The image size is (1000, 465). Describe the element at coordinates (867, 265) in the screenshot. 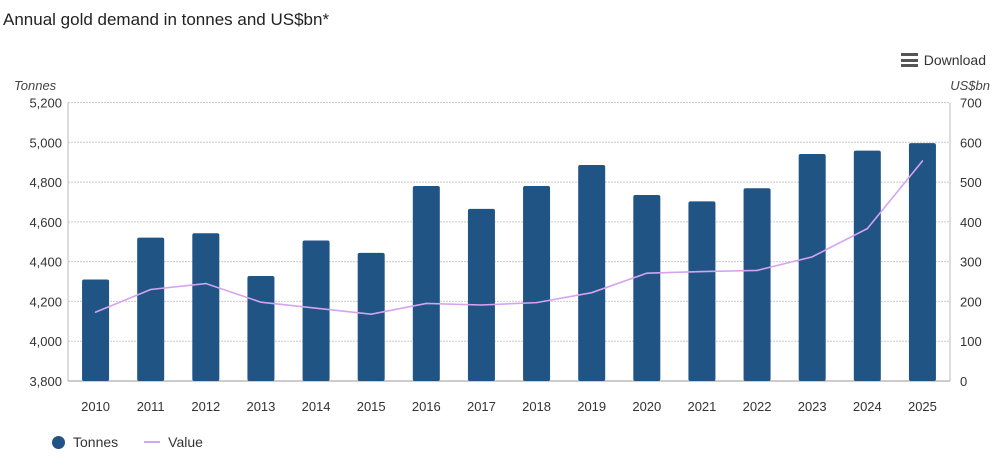

I see `bar-2024` at that location.